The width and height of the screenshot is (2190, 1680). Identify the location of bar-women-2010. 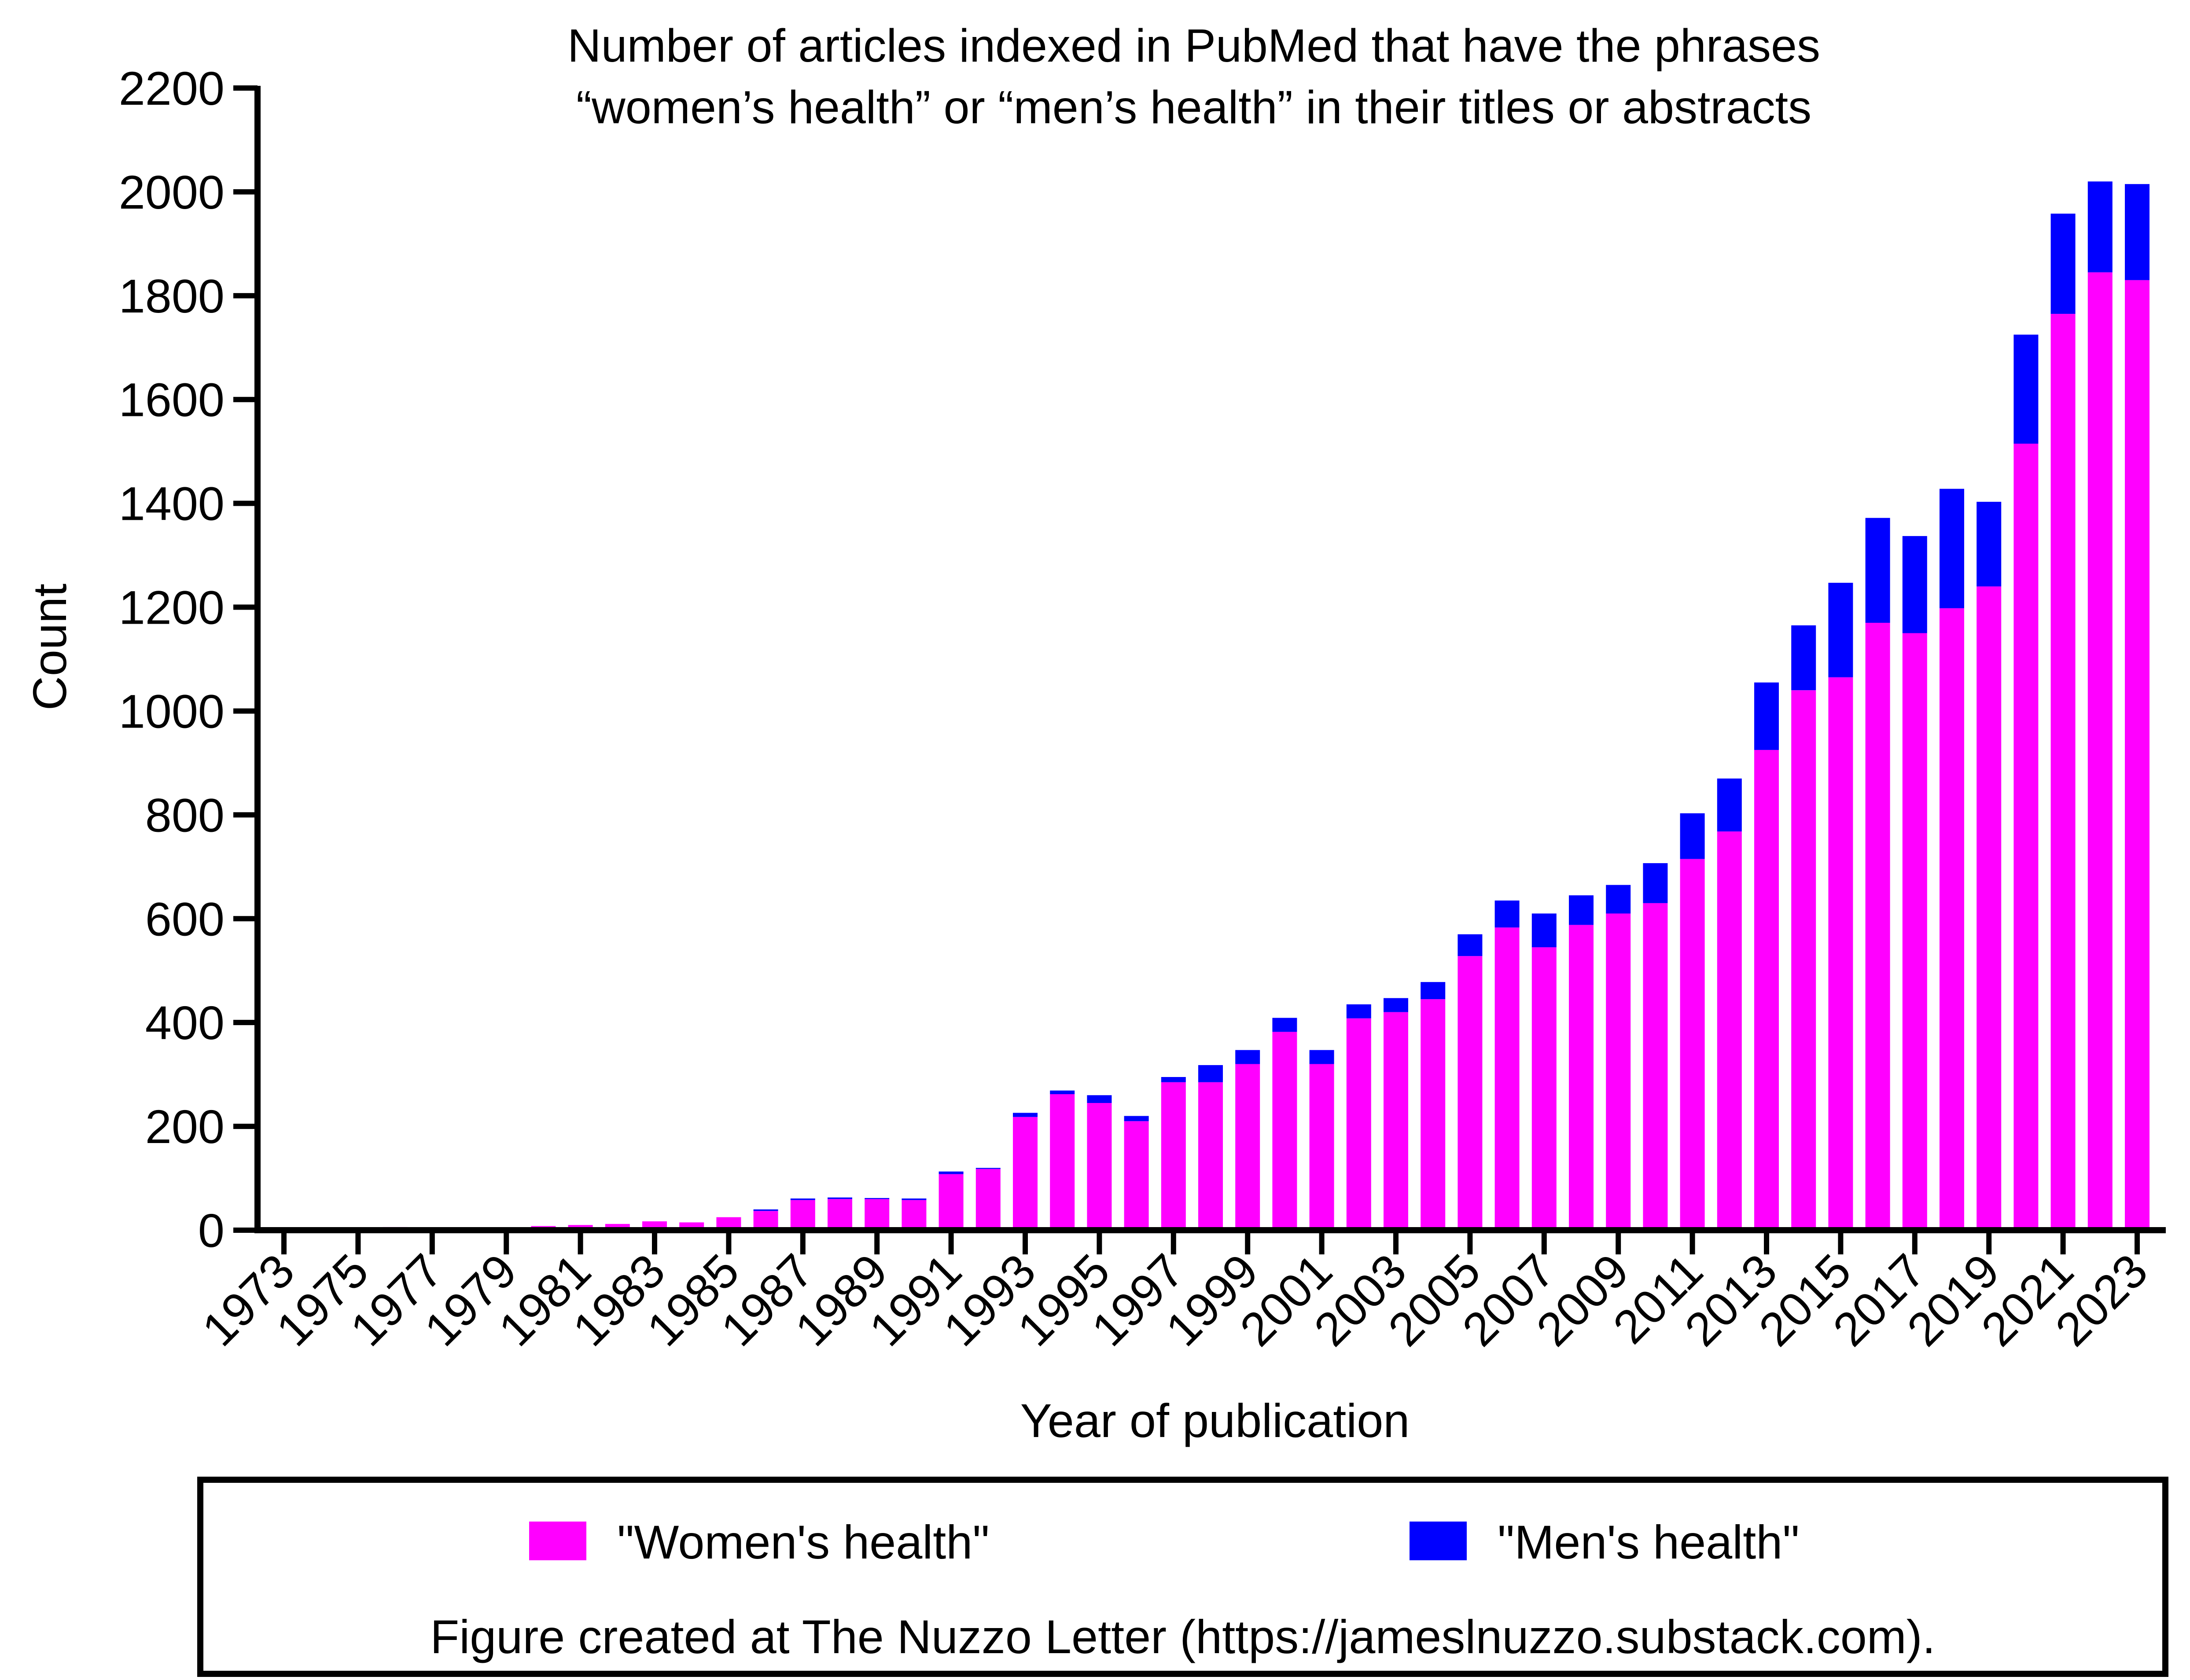
(1655, 1066).